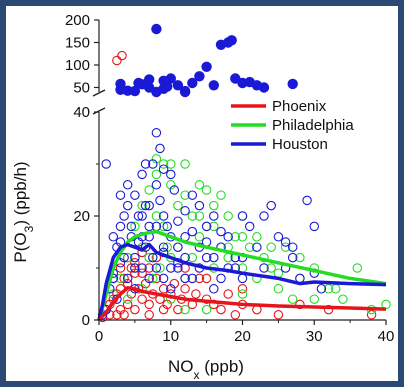 The height and width of the screenshot is (387, 404). Describe the element at coordinates (23, 211) in the screenshot. I see `y-axis-title: P(O3) (ppb/h)` at that location.